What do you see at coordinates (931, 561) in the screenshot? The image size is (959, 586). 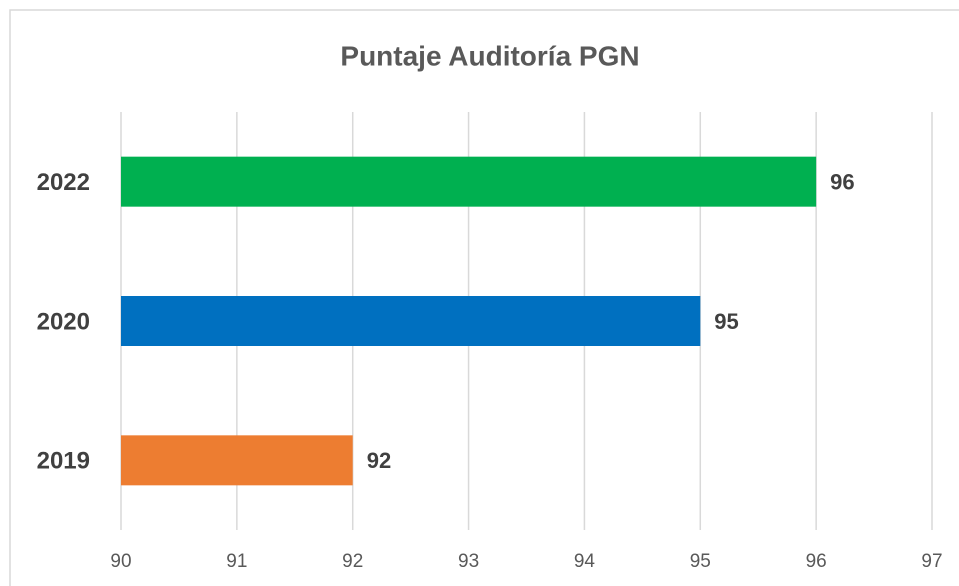 I see `x-tick-label: 97` at bounding box center [931, 561].